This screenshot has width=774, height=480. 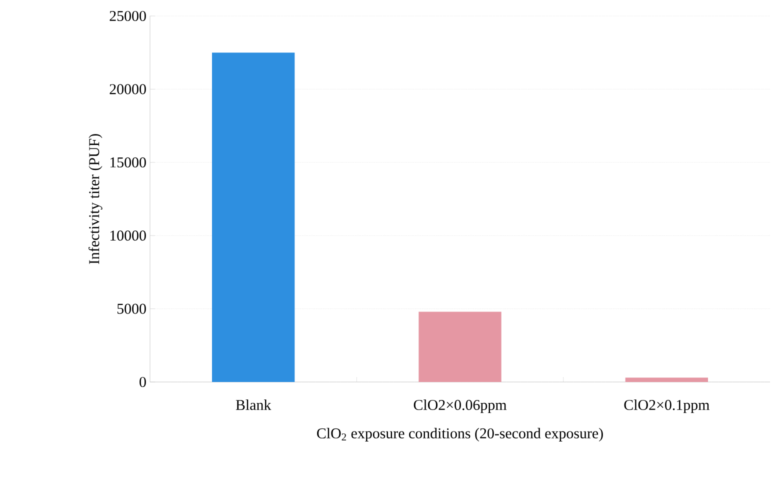 I want to click on y-tick-label: 15000, so click(x=128, y=162).